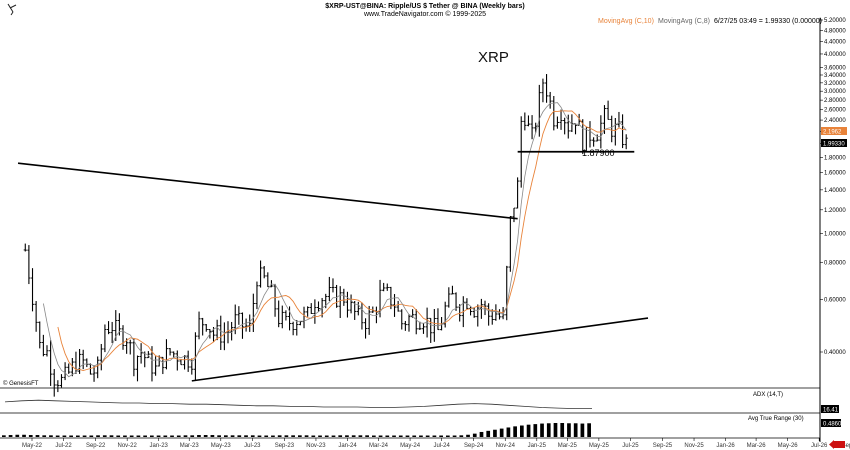 The height and width of the screenshot is (450, 850). What do you see at coordinates (768, 21) in the screenshot?
I see `datetime-readout: 6/27/25 03:49 = 1.99330 (0.00000)` at bounding box center [768, 21].